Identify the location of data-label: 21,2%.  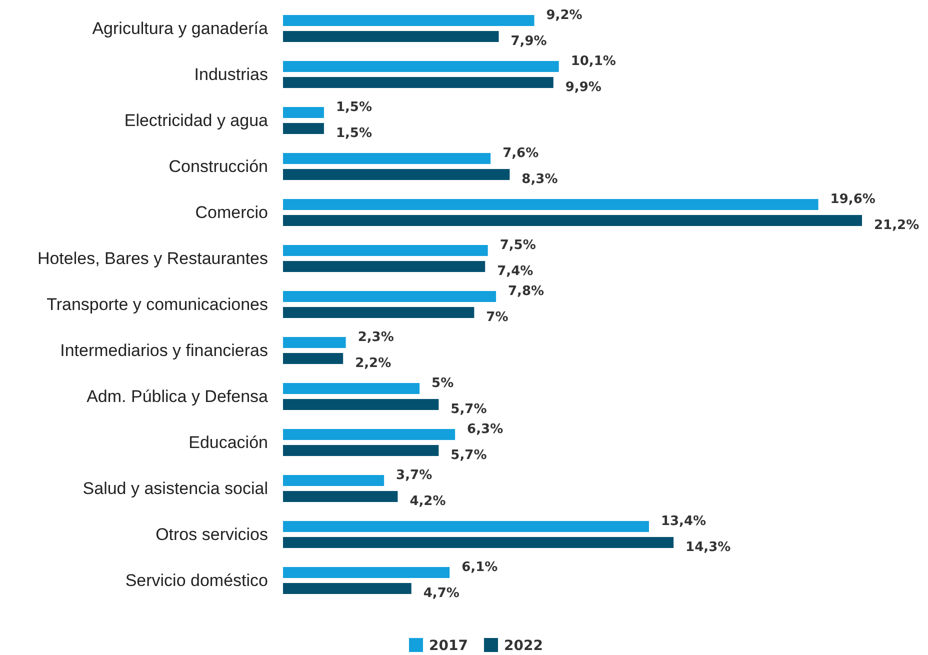
(897, 225).